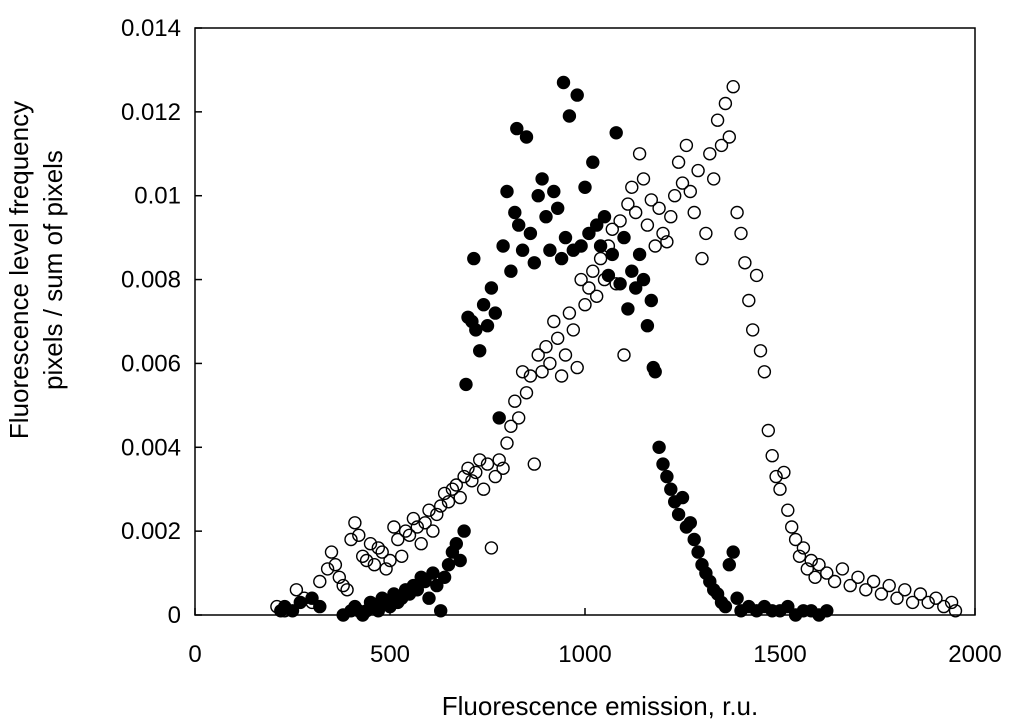 The width and height of the screenshot is (1024, 727). I want to click on x-tick-label: 1000, so click(584, 654).